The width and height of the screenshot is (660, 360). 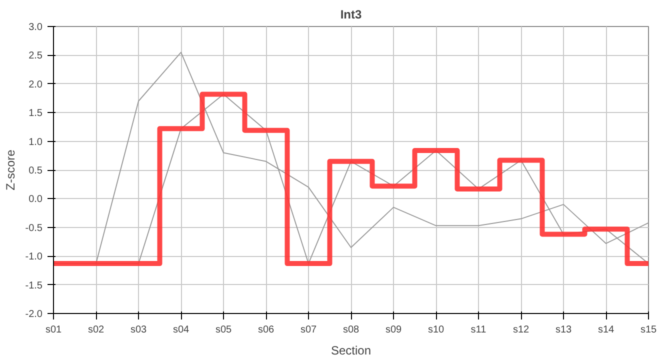 I want to click on y-tick-label: 1.0, so click(x=35, y=142).